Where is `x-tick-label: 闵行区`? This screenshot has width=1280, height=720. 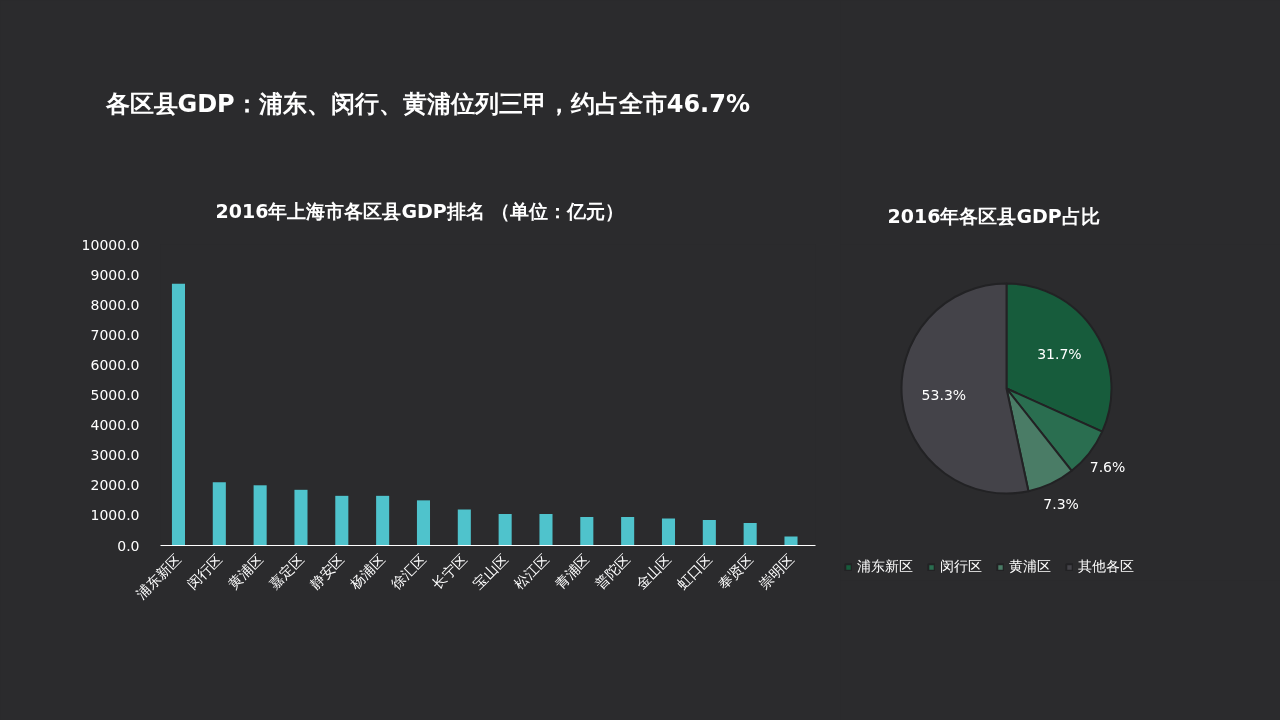
x-tick-label: 闵行区 is located at coordinates (204, 571).